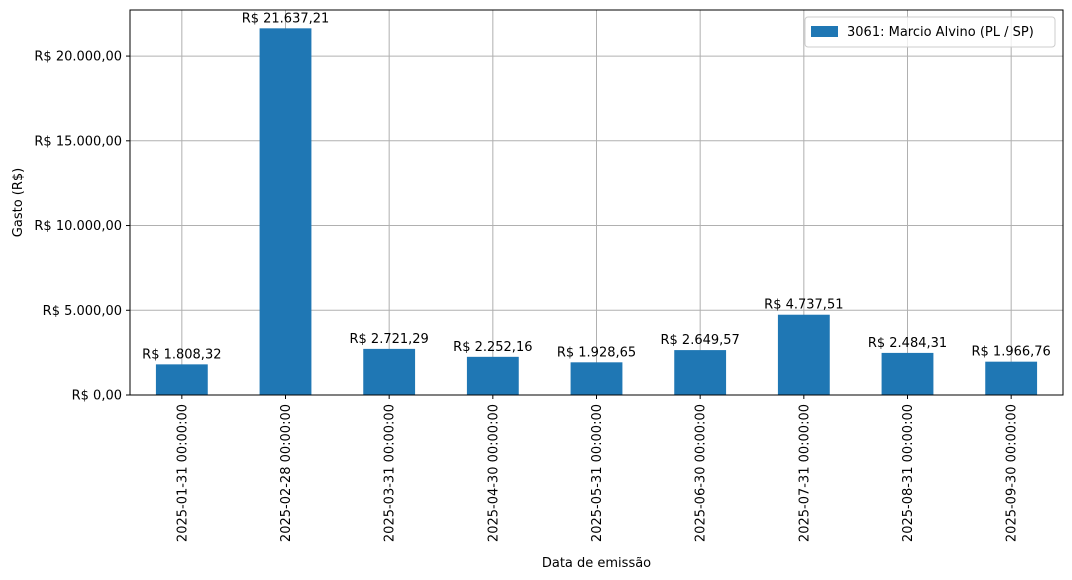  What do you see at coordinates (907, 343) in the screenshot?
I see `bar-value-label: R$ 2.484,31` at bounding box center [907, 343].